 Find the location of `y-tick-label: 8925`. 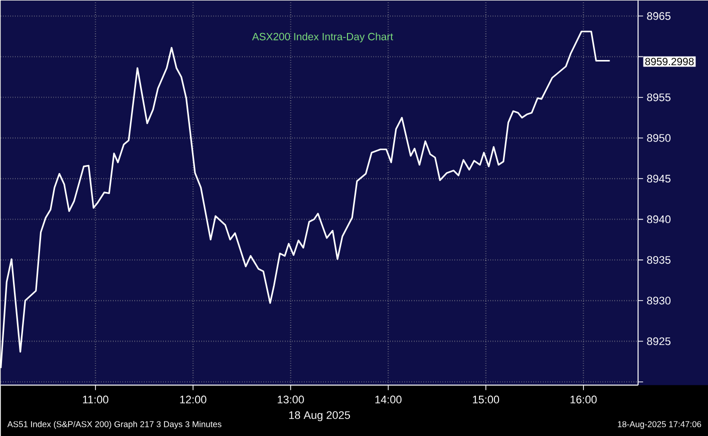

y-tick-label: 8925 is located at coordinates (658, 341).